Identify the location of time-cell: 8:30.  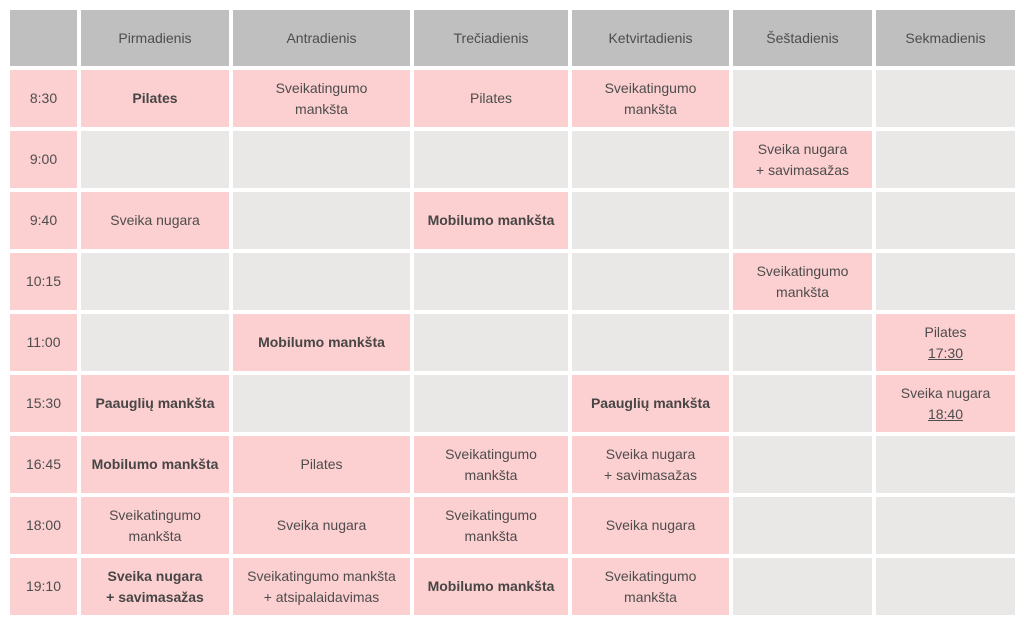
(43, 98).